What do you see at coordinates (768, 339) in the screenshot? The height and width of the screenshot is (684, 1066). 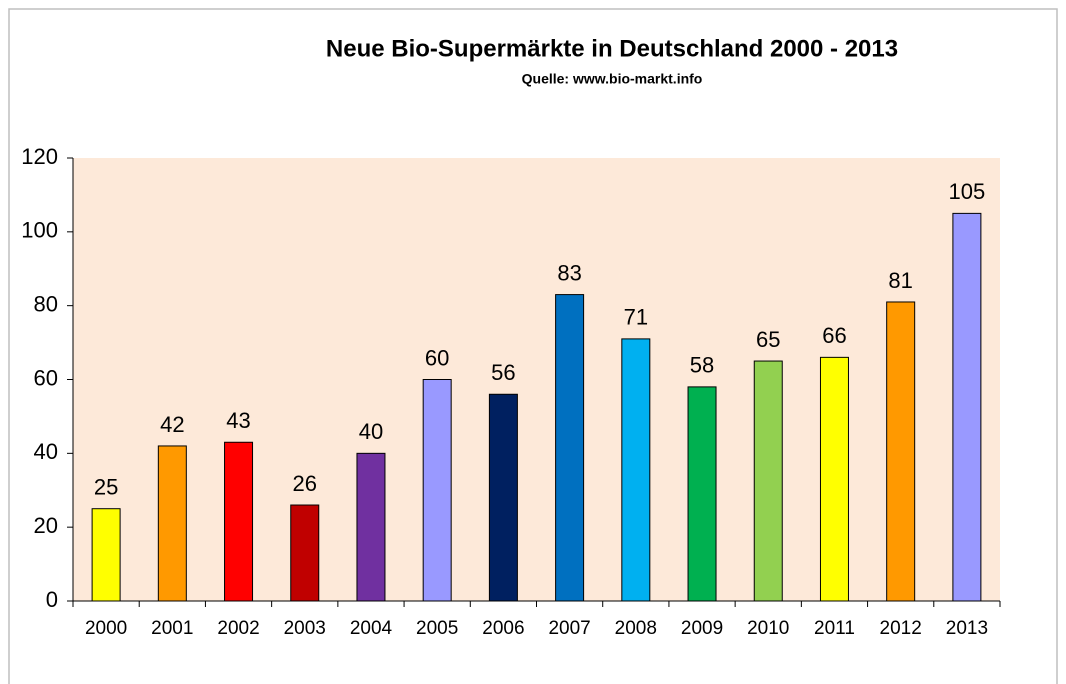 I see `data-label: 65` at bounding box center [768, 339].